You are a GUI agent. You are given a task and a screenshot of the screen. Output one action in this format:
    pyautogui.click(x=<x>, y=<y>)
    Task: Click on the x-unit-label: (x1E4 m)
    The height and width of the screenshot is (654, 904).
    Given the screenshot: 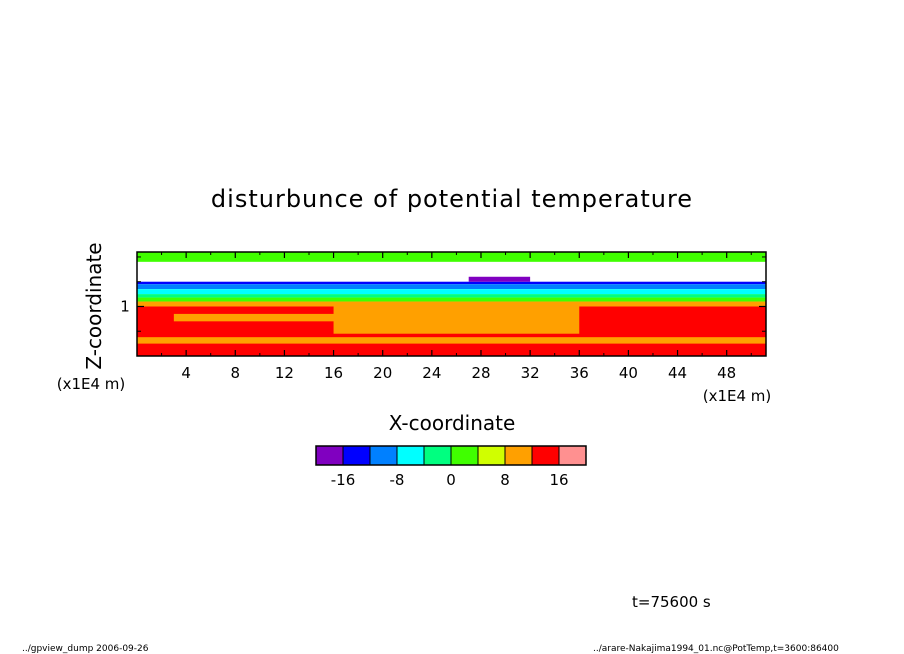 What is the action you would take?
    pyautogui.click(x=737, y=396)
    